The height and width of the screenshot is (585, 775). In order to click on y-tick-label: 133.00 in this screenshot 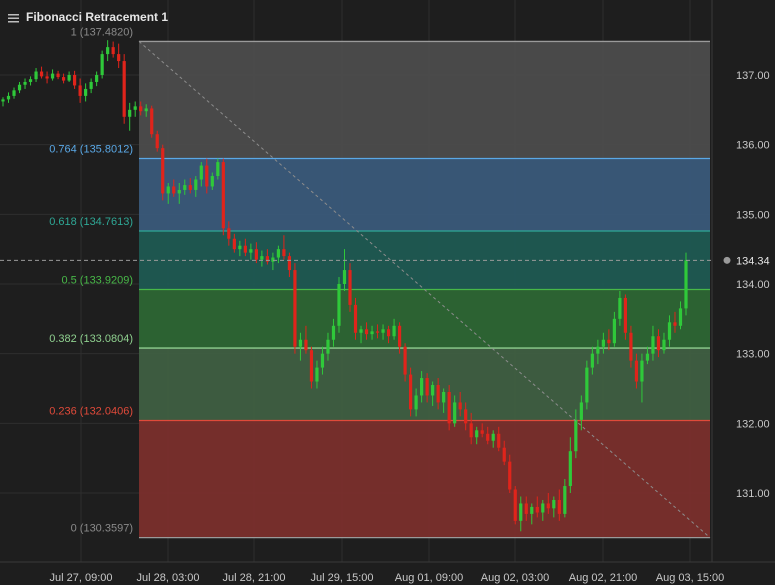, I will do `click(753, 355)`.